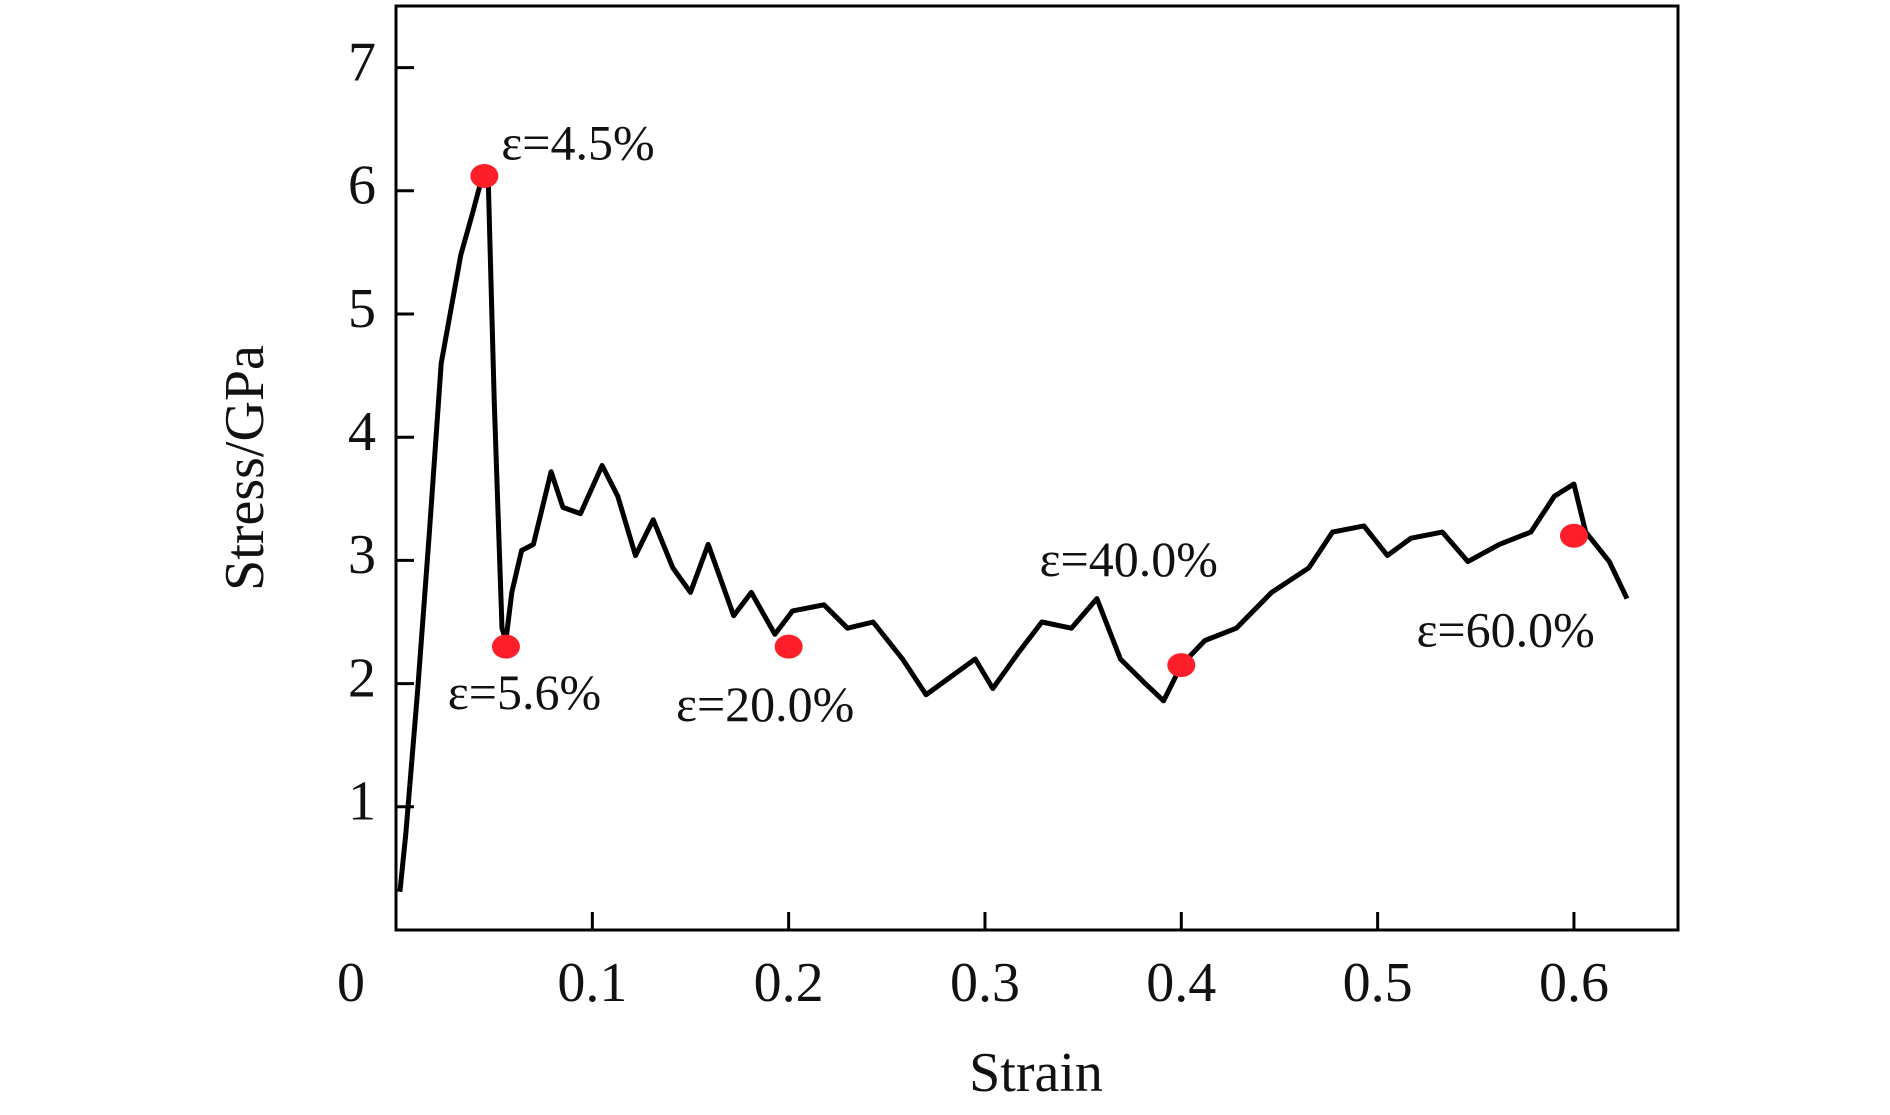 The width and height of the screenshot is (1890, 1115). What do you see at coordinates (362, 62) in the screenshot?
I see `y-tick-label: 7` at bounding box center [362, 62].